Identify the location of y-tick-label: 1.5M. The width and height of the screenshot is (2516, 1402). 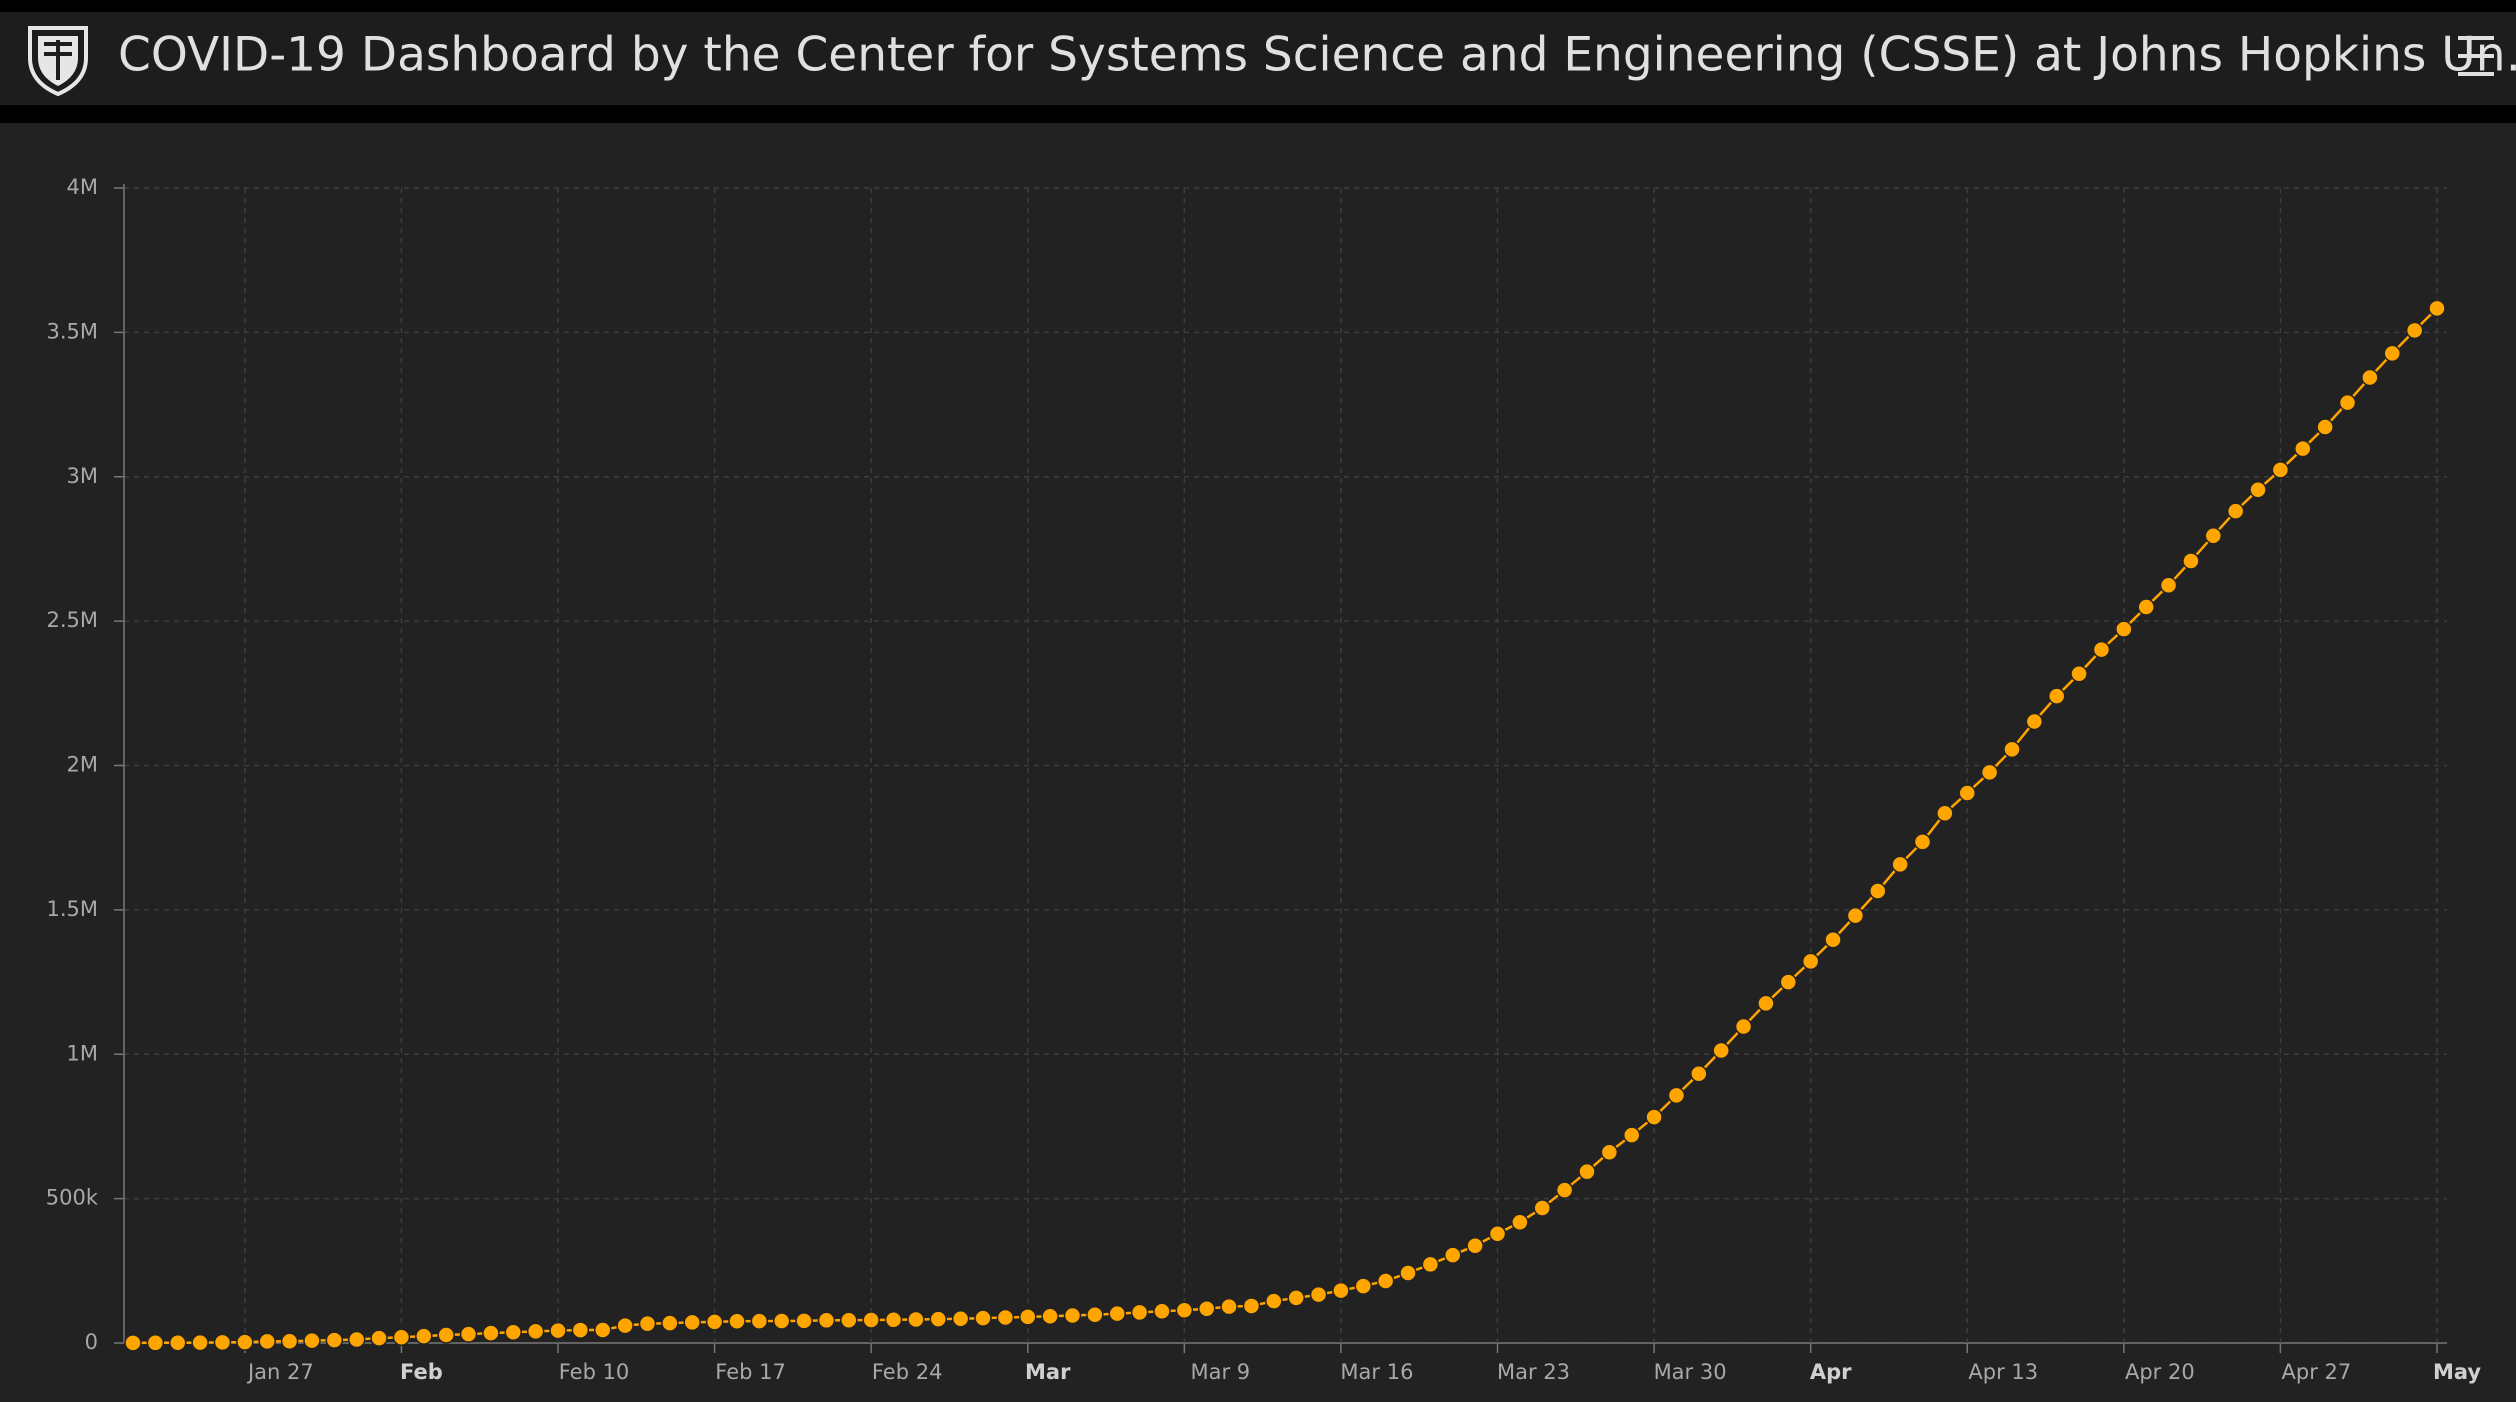
(72, 909).